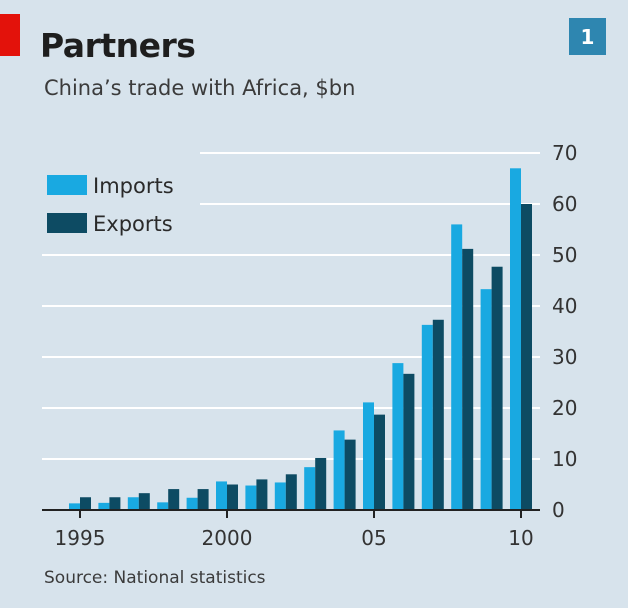 The height and width of the screenshot is (608, 628). Describe the element at coordinates (515, 339) in the screenshot. I see `imports-bar-2010` at that location.